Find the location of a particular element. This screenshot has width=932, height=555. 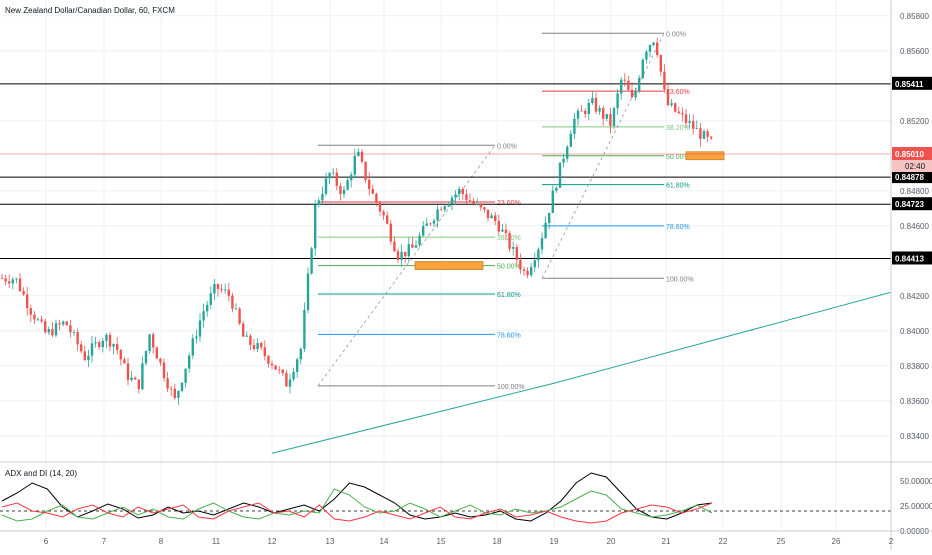

fib-2-zone is located at coordinates (705, 156).